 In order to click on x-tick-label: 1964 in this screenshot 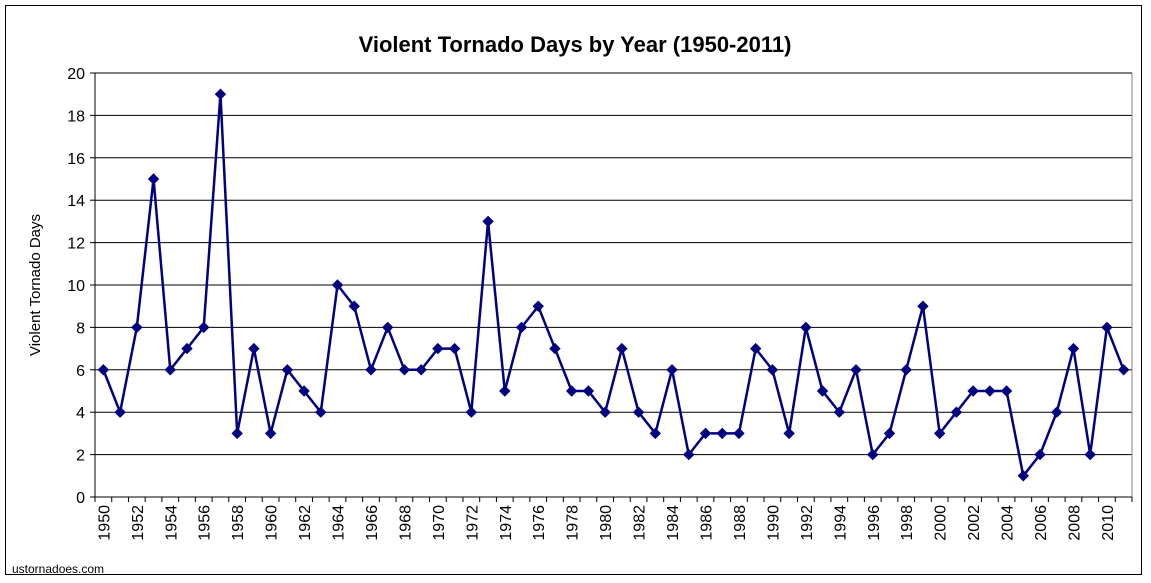, I will do `click(339, 523)`.